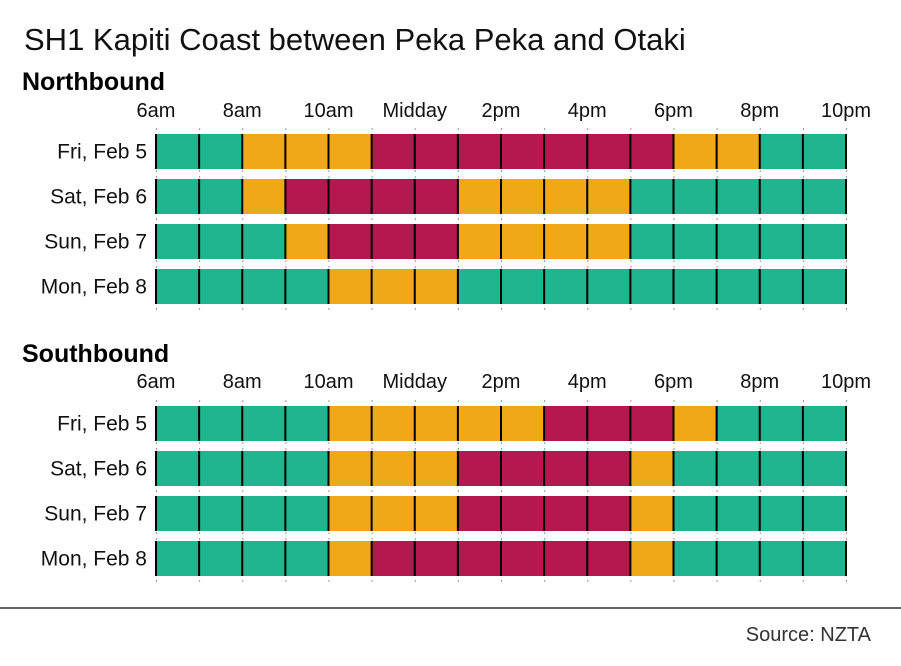  Describe the element at coordinates (95, 354) in the screenshot. I see `section-heading: Southbound` at that location.